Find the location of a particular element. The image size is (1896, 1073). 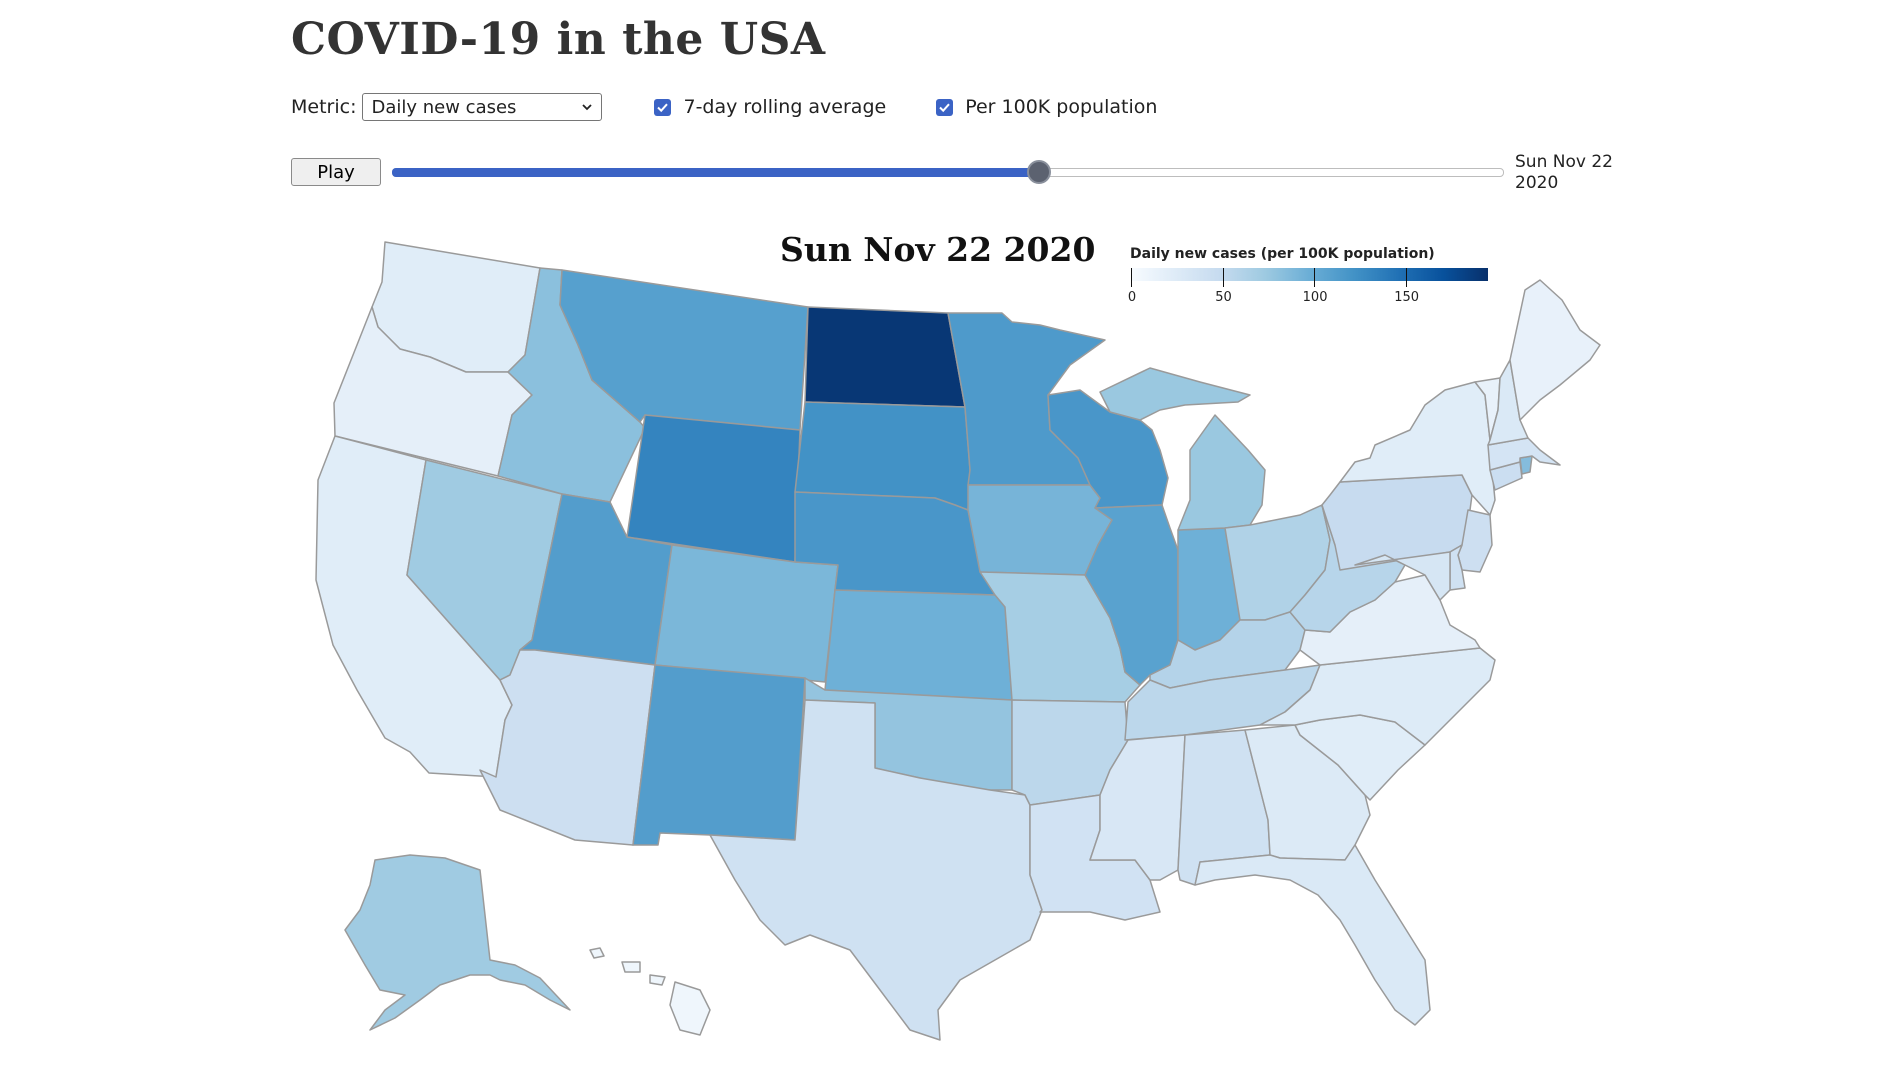

state-alaska is located at coordinates (457, 942).